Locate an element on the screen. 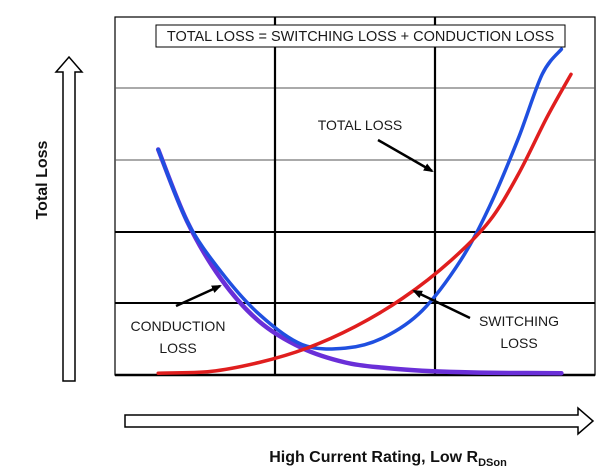 The height and width of the screenshot is (468, 600). y-axis-title: Total Loss is located at coordinates (42, 179).